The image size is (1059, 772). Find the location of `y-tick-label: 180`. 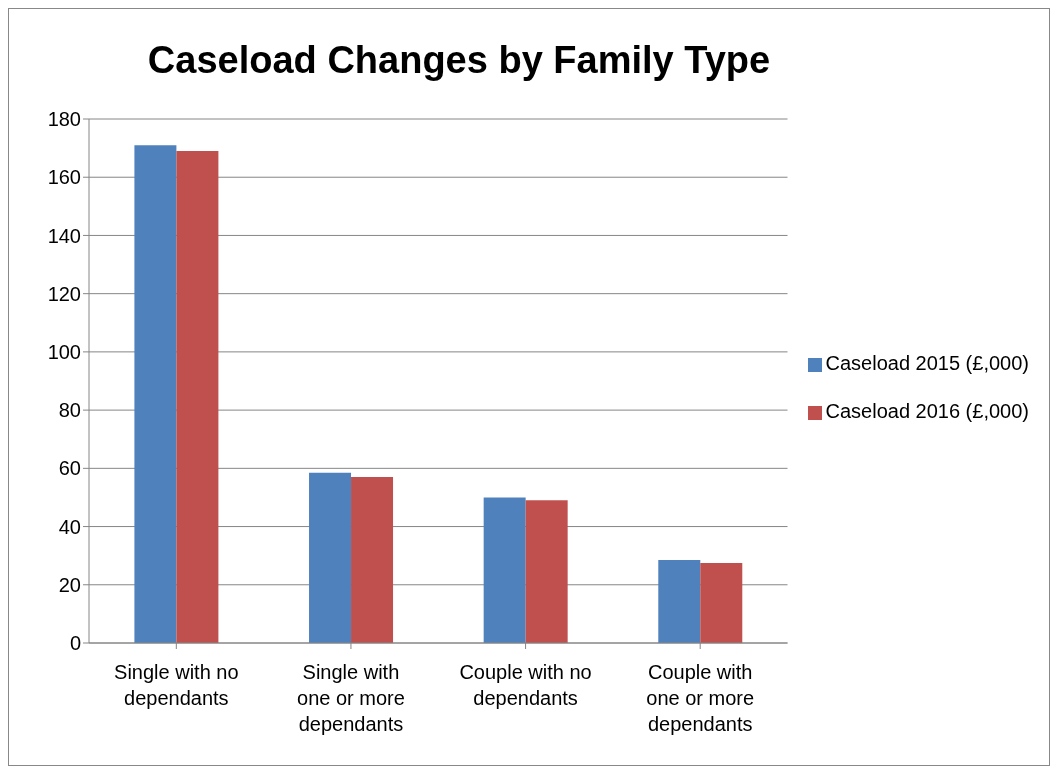

y-tick-label: 180 is located at coordinates (64, 119).